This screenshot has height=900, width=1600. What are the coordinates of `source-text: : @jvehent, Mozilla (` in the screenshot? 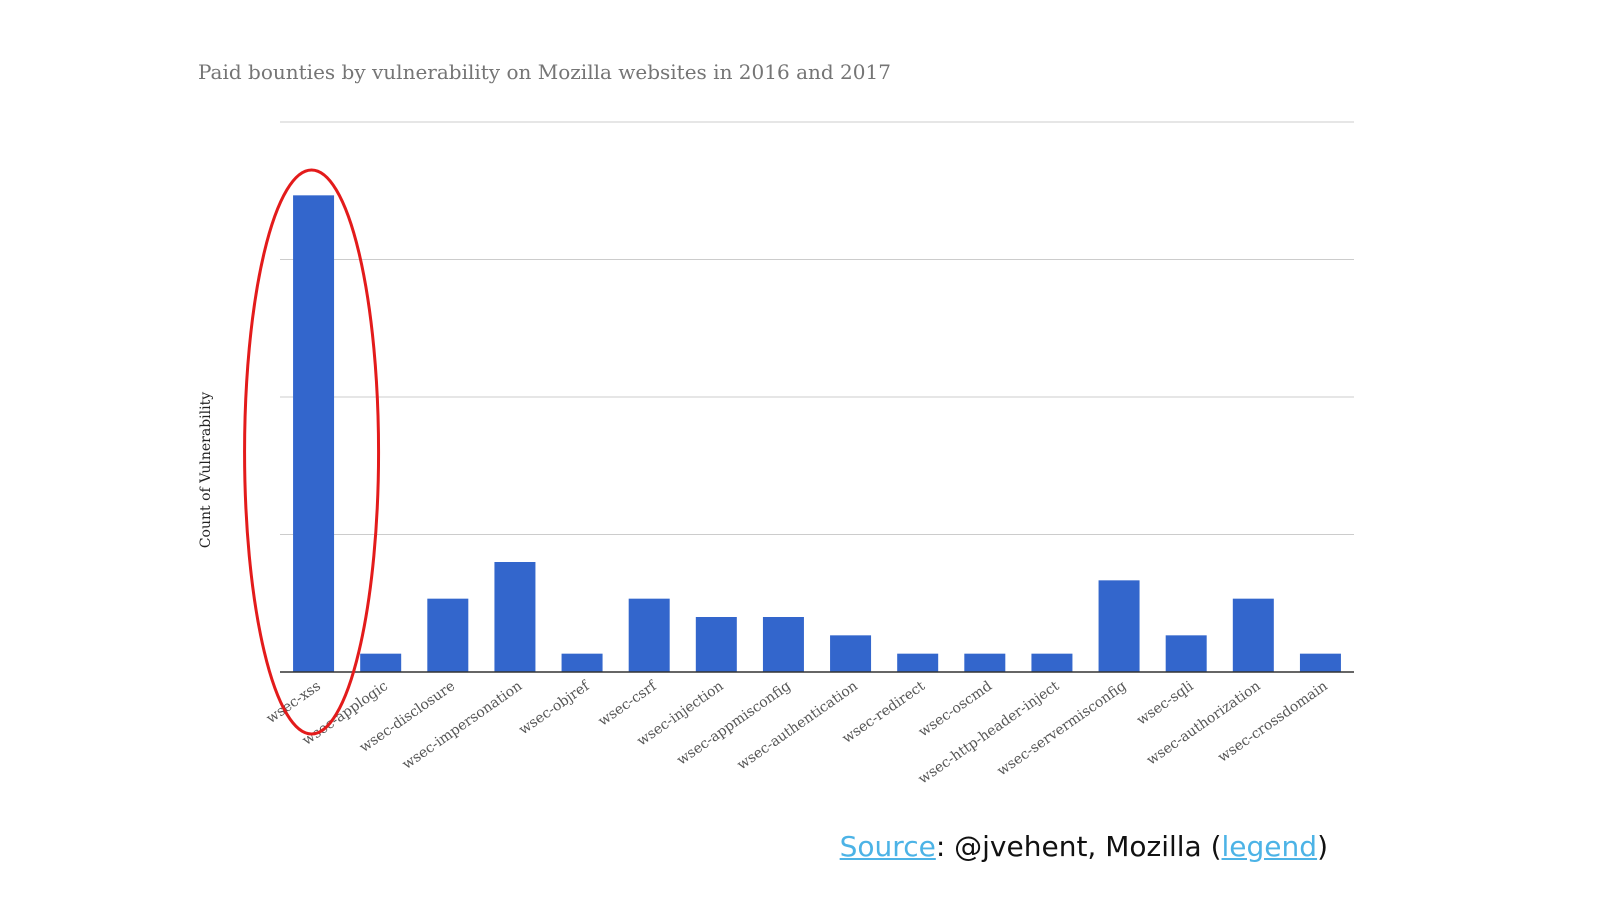 It's located at (1078, 846).